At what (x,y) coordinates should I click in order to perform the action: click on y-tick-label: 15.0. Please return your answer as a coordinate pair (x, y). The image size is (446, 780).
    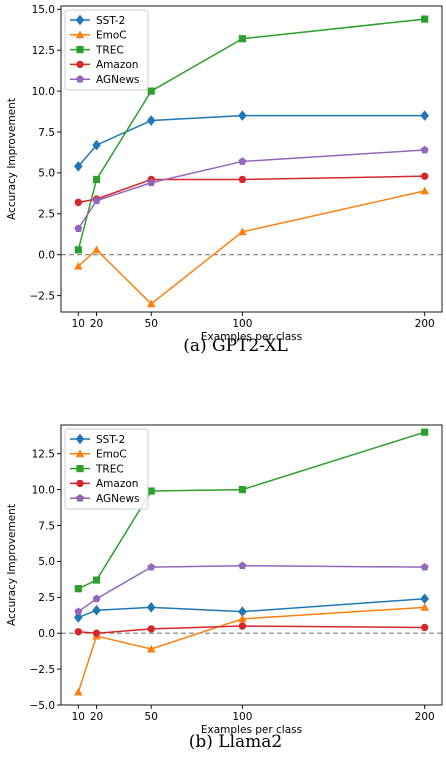
    Looking at the image, I should click on (43, 10).